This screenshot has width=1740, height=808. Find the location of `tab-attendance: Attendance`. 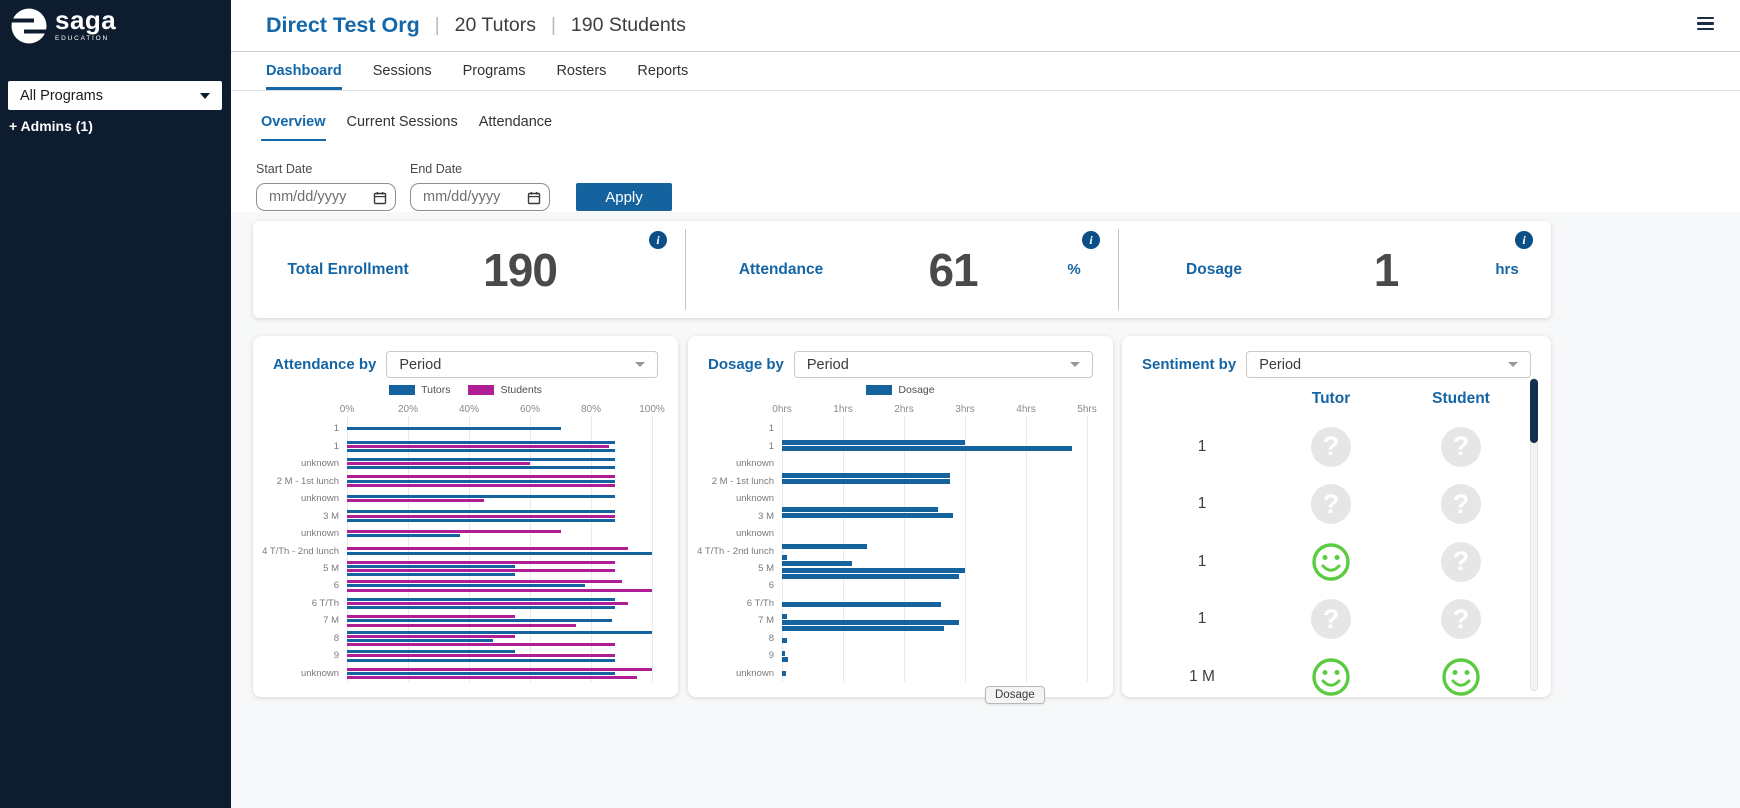

tab-attendance: Attendance is located at coordinates (515, 122).